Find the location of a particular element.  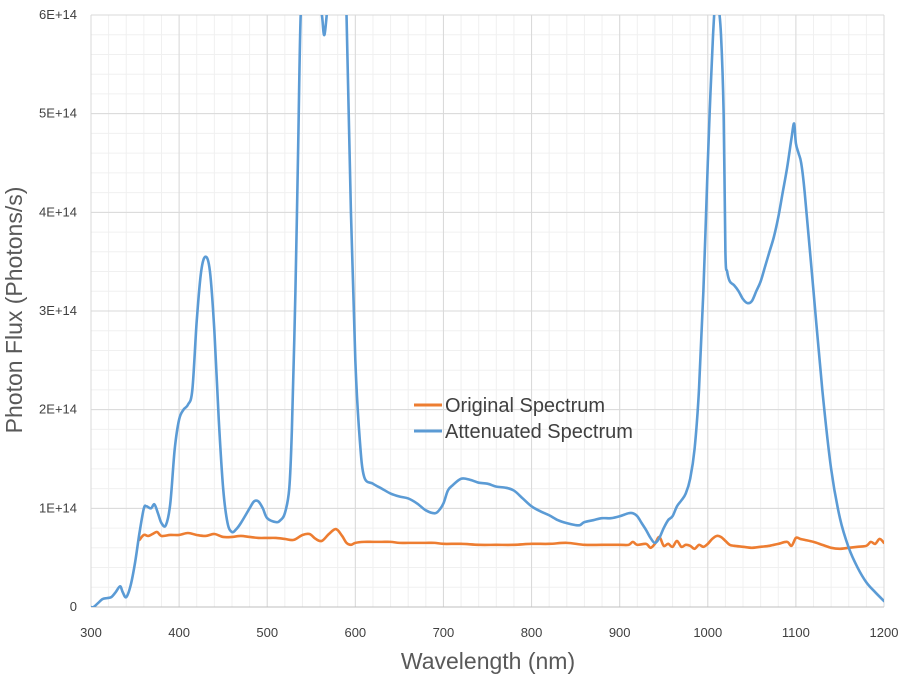

x-axis-title: Wavelength (nm) is located at coordinates (488, 661).